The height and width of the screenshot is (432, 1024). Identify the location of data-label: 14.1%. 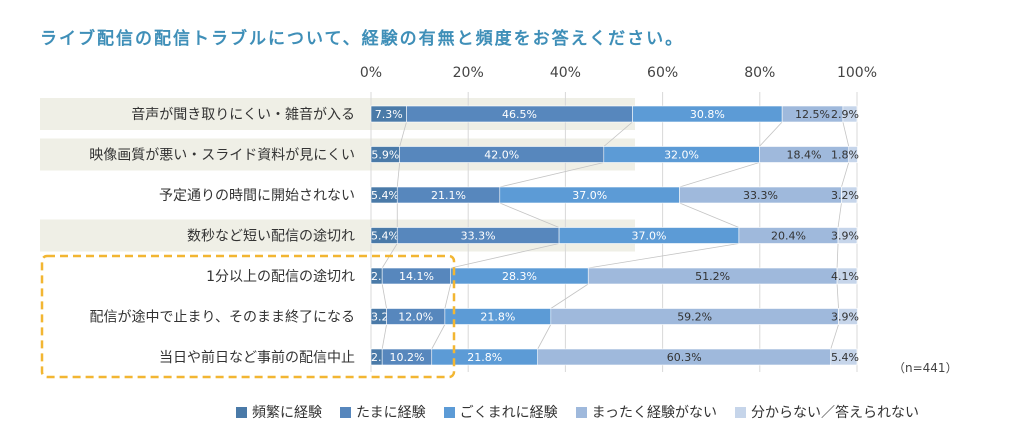
(416, 276).